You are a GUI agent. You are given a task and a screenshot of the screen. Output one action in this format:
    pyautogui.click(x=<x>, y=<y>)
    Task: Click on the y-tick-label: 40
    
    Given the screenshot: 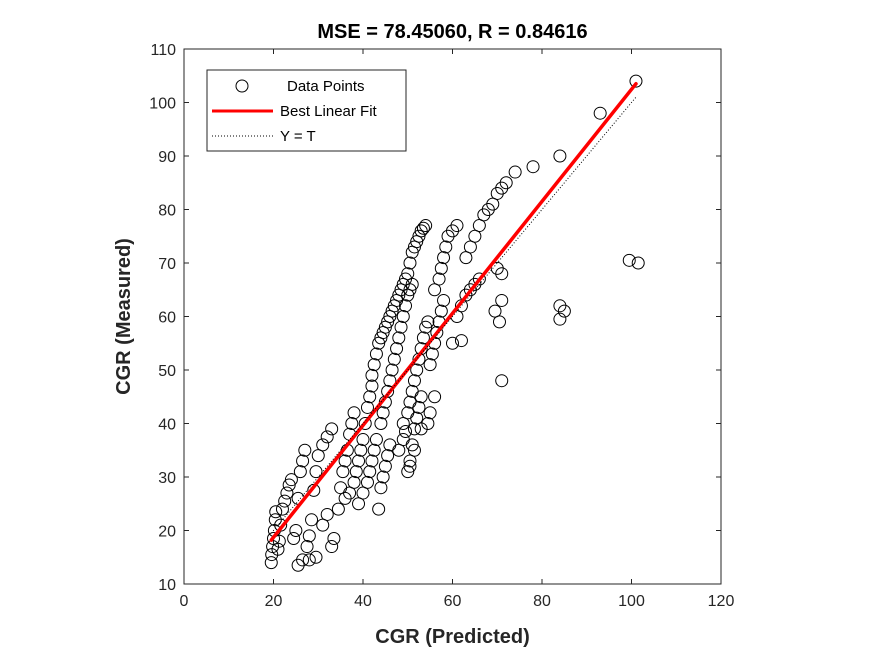 What is the action you would take?
    pyautogui.click(x=167, y=425)
    